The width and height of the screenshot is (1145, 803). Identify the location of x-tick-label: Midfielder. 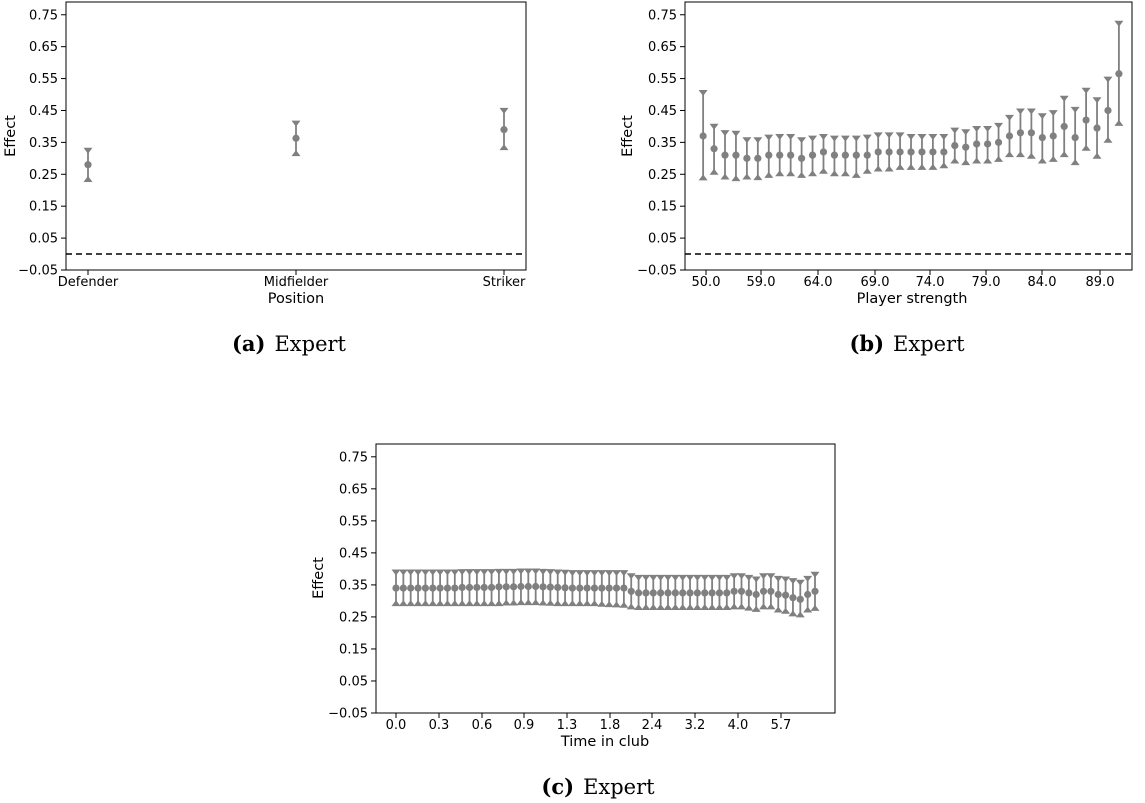
(296, 282).